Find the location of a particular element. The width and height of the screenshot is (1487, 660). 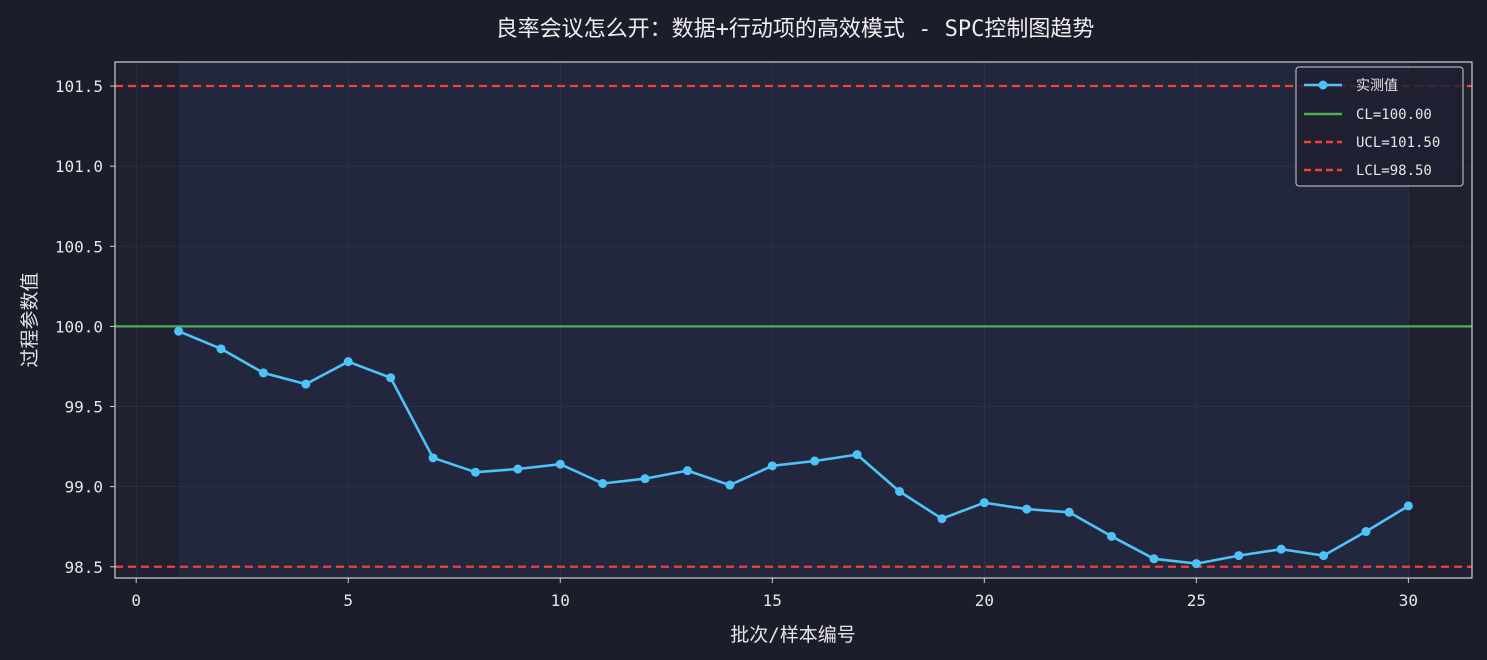

y-tick-label: 99.0 is located at coordinates (83, 487).